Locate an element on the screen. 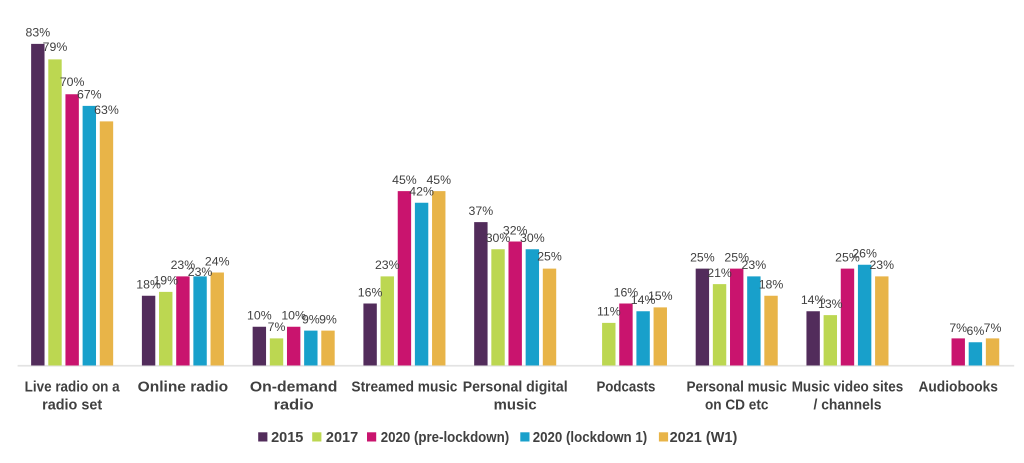 The image size is (1024, 463). svg-text: Audiobooks is located at coordinates (958, 387).